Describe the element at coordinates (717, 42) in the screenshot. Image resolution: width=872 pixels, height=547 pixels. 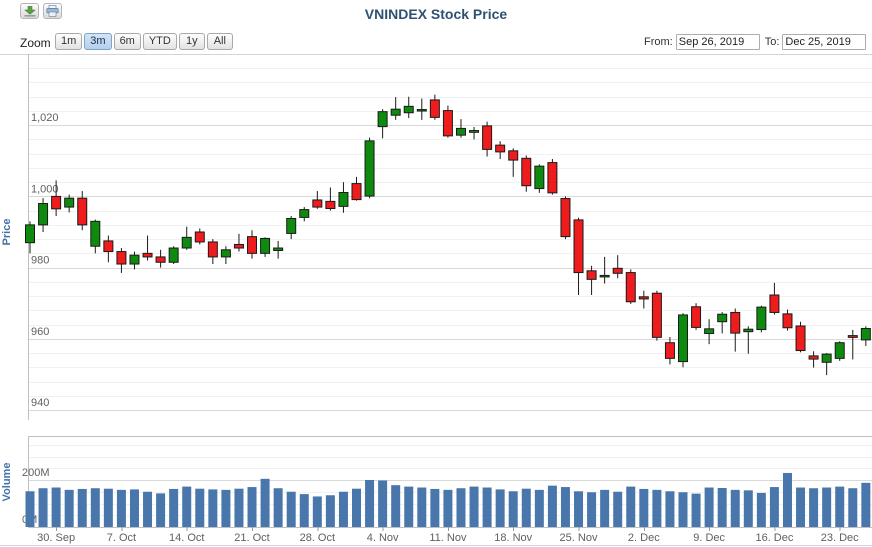
I see `from-date-input` at that location.